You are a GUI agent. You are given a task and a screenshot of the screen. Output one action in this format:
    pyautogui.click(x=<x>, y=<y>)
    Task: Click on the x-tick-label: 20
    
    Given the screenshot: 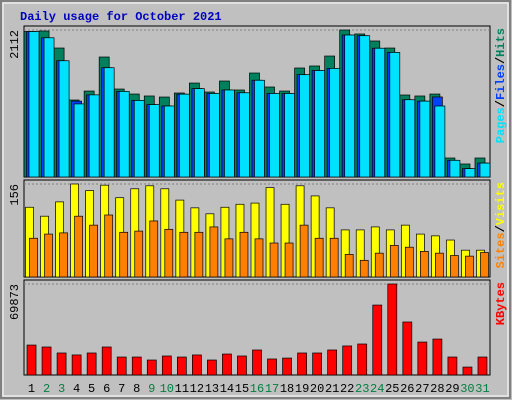 What is the action you would take?
    pyautogui.click(x=317, y=389)
    